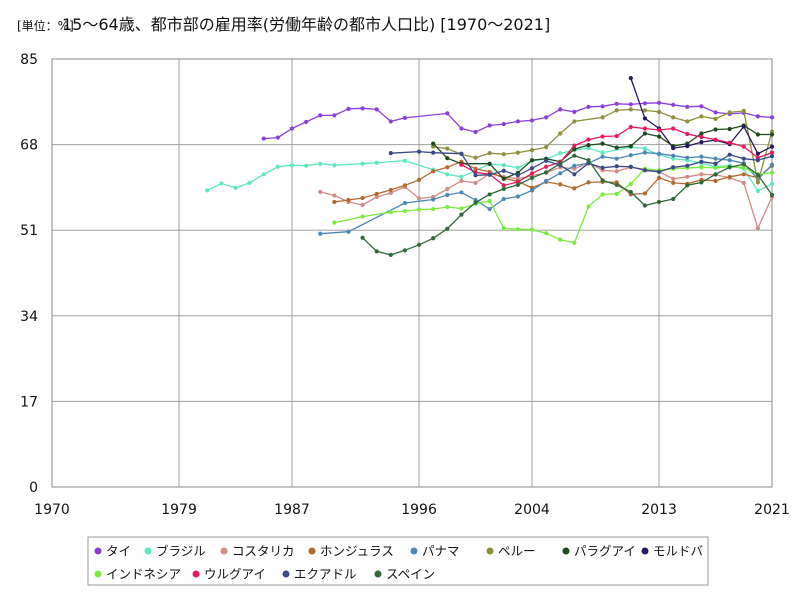  What do you see at coordinates (29, 402) in the screenshot?
I see `y-tick-label: 17` at bounding box center [29, 402].